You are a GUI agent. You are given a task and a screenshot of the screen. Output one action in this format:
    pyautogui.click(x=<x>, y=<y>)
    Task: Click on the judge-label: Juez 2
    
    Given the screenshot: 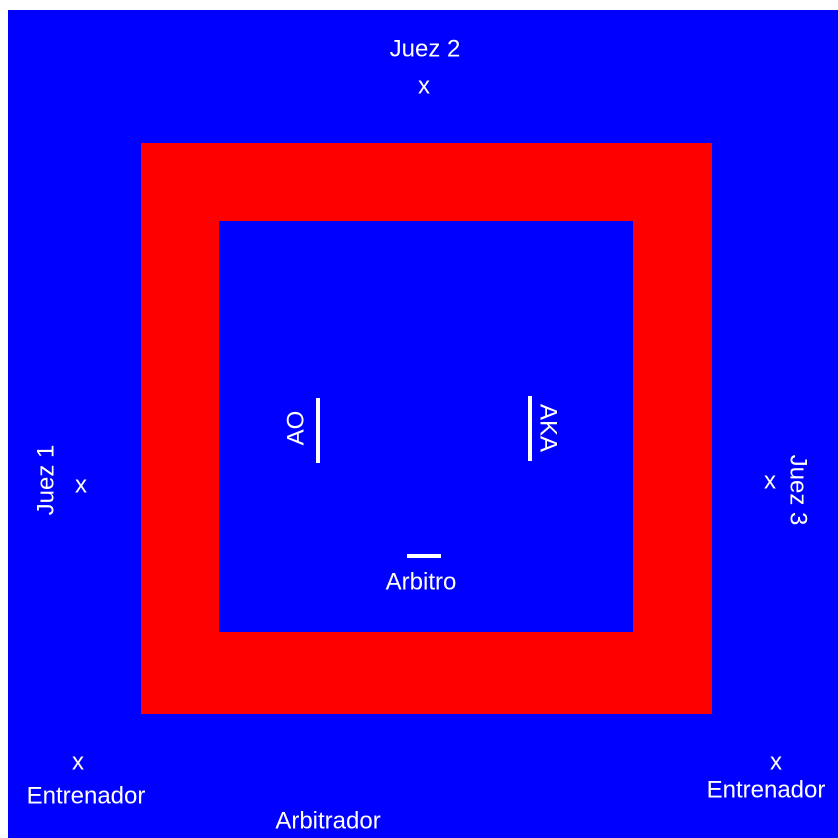 What is the action you would take?
    pyautogui.click(x=425, y=48)
    